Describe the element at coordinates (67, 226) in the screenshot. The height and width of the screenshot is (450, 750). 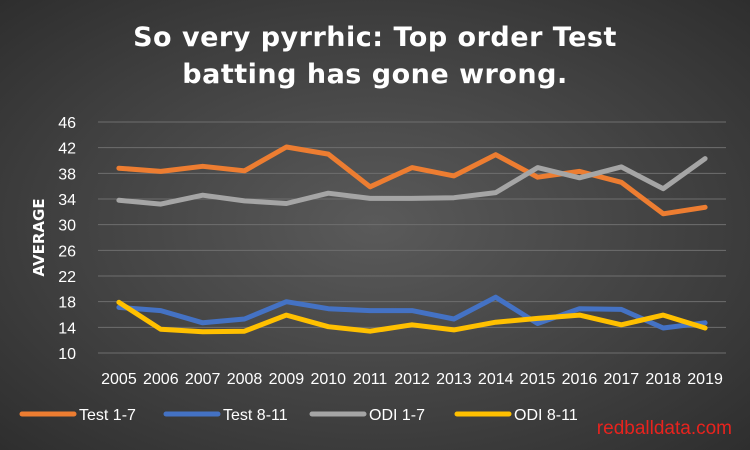
I see `y-tick-label: 30` at that location.